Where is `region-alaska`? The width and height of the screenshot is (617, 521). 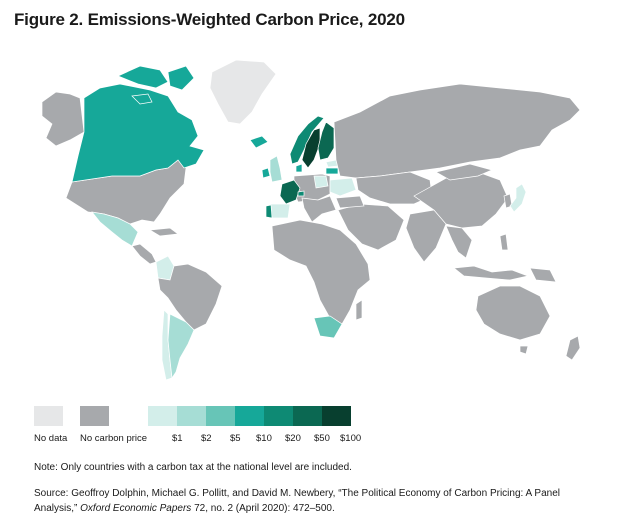 region-alaska is located at coordinates (63, 119).